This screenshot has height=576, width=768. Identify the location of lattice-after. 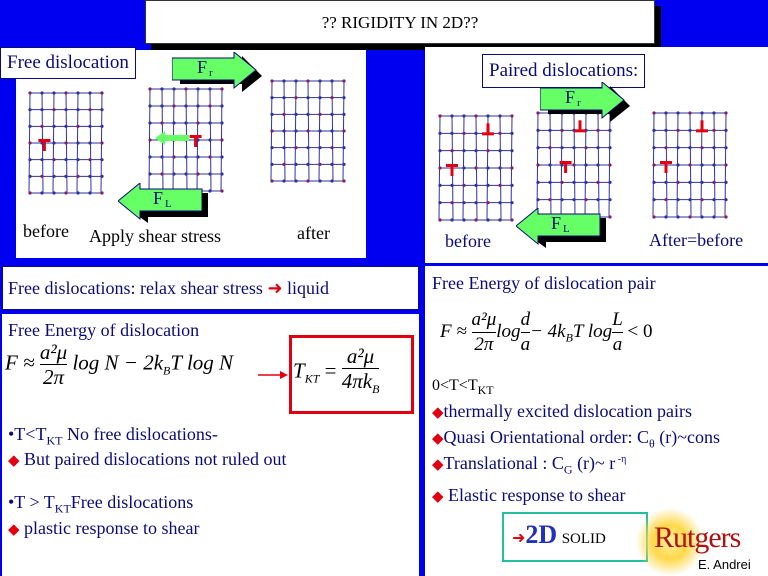
(308, 131).